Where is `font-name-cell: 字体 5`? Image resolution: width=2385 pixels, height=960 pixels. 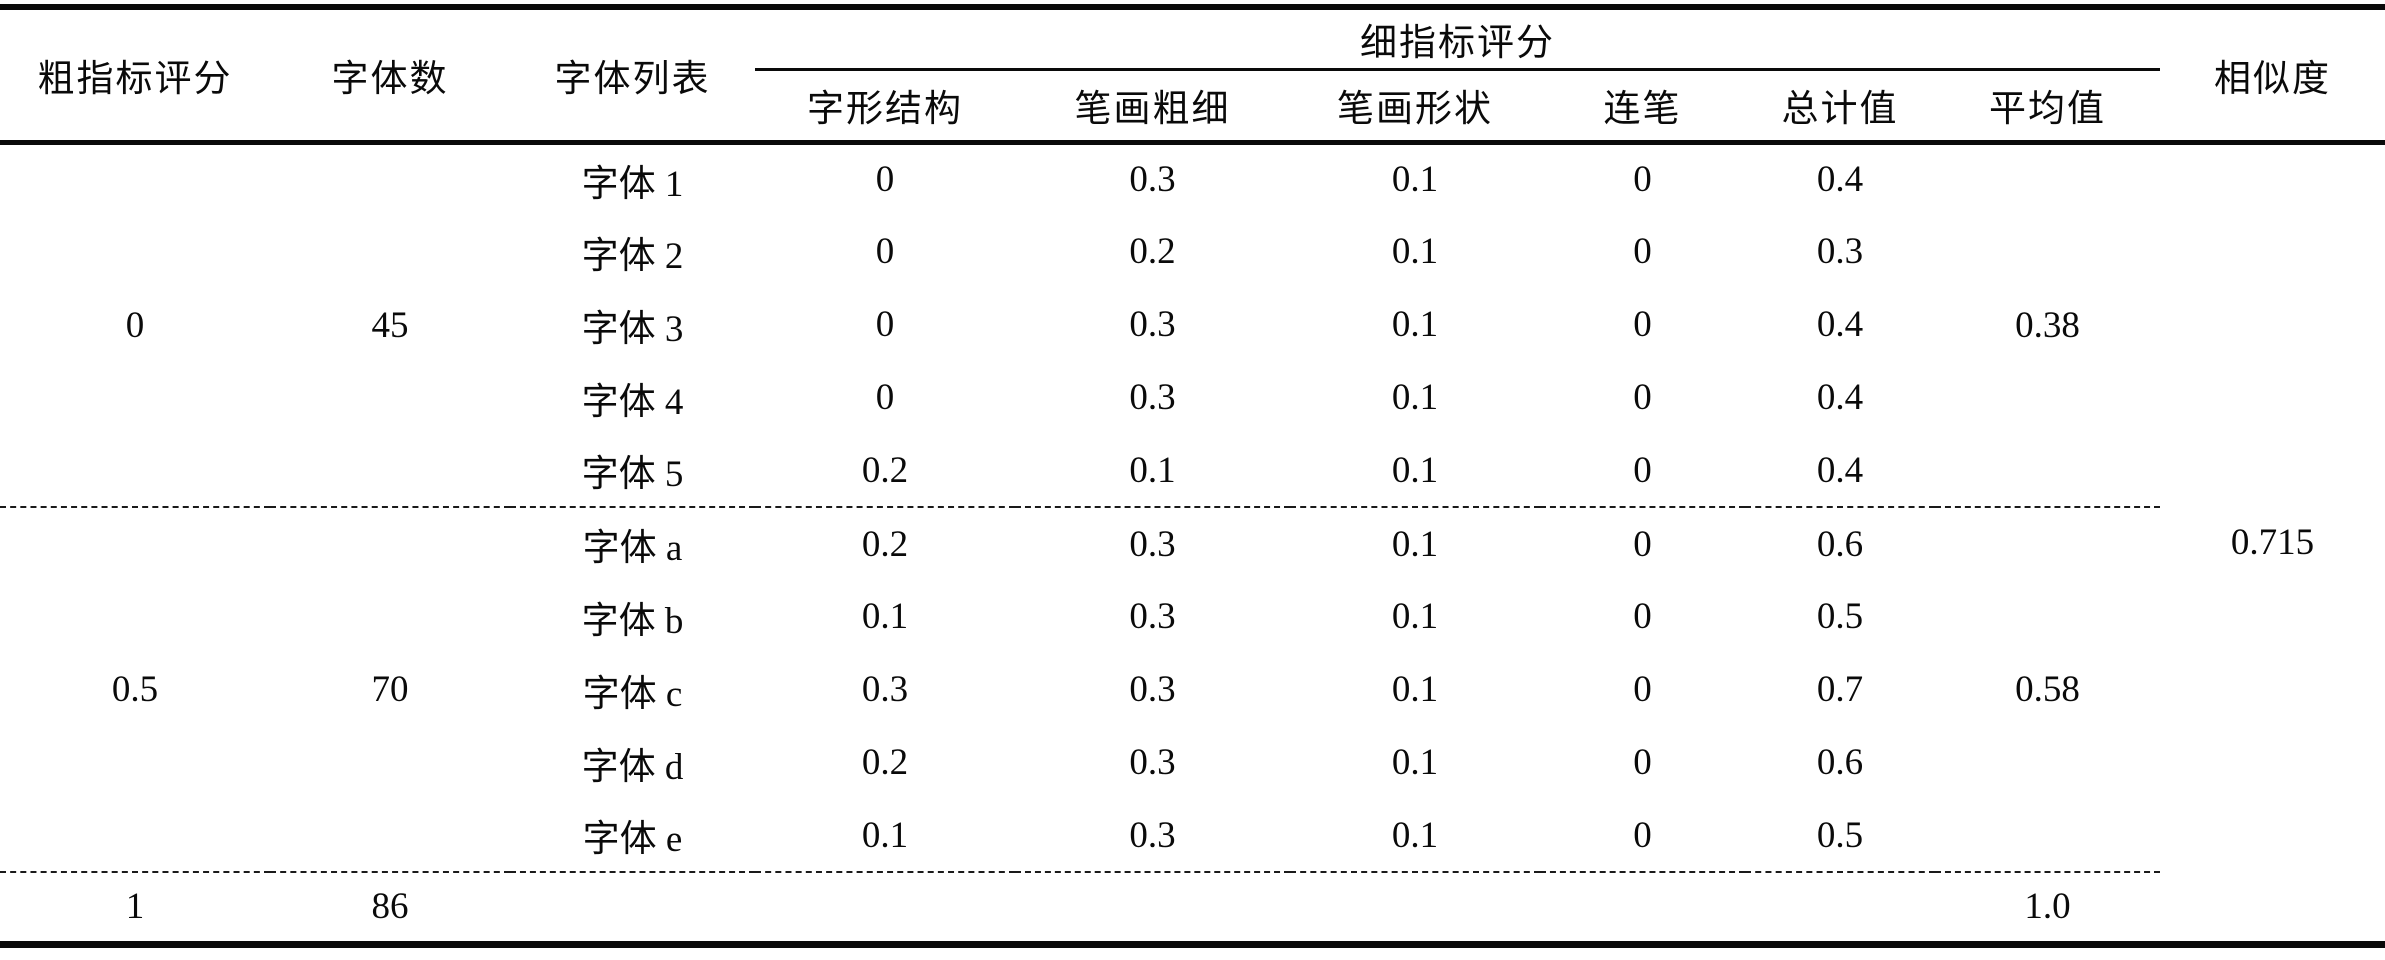
font-name-cell: 字体 5 is located at coordinates (632, 474).